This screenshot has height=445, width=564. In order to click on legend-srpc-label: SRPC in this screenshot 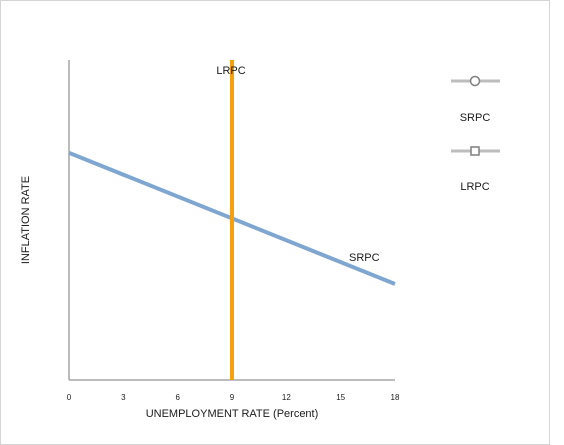, I will do `click(475, 118)`.